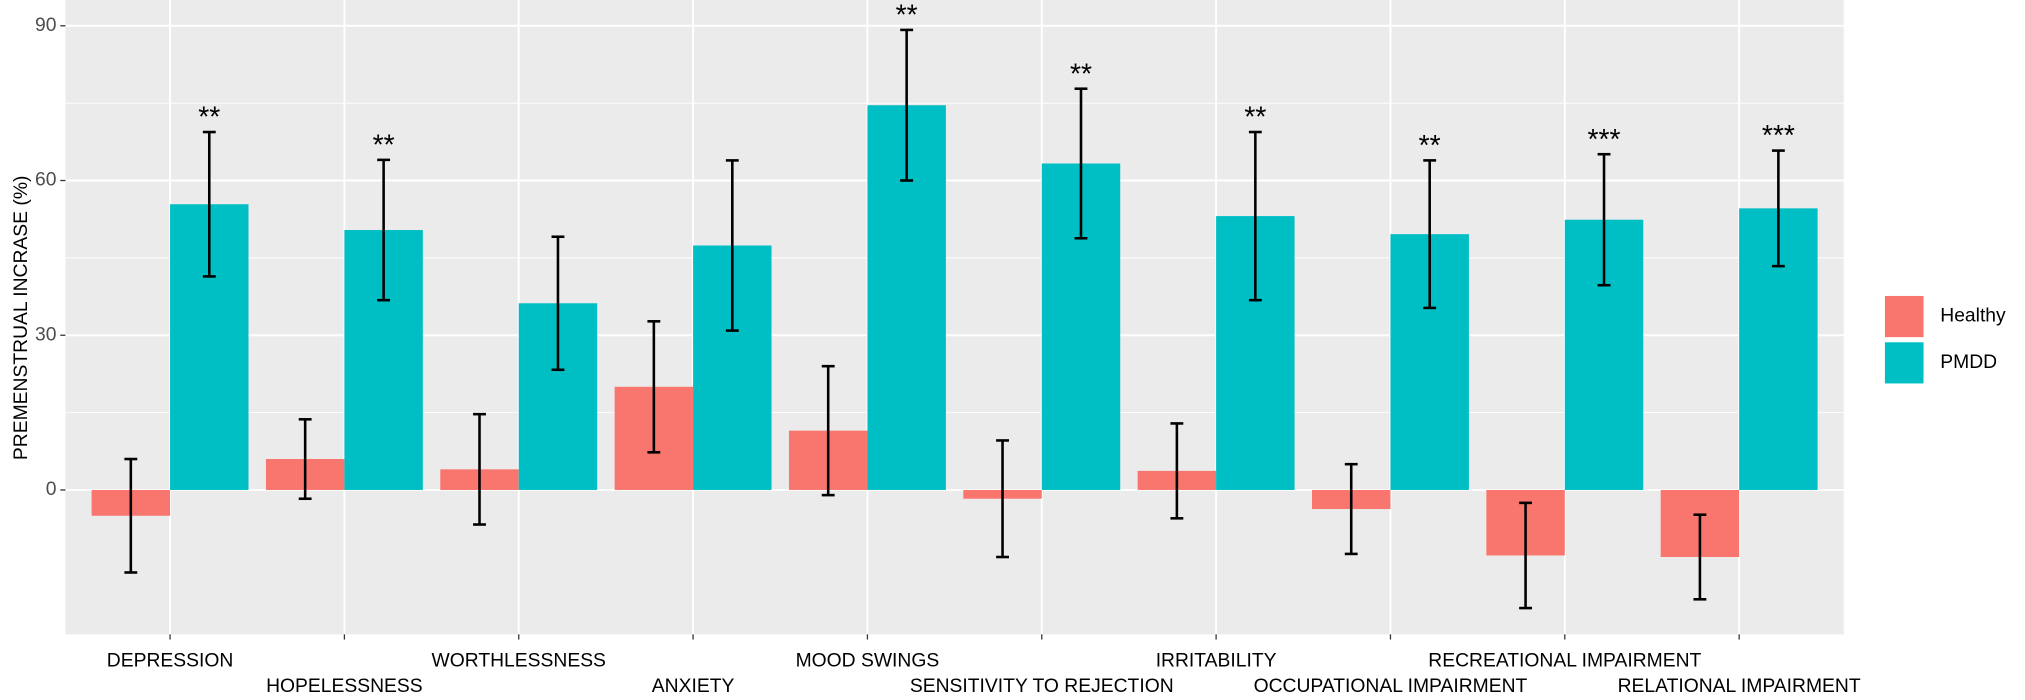 The width and height of the screenshot is (2025, 700). I want to click on x-tick-label: RELATIONAL IMPAIRMENT, so click(1739, 686).